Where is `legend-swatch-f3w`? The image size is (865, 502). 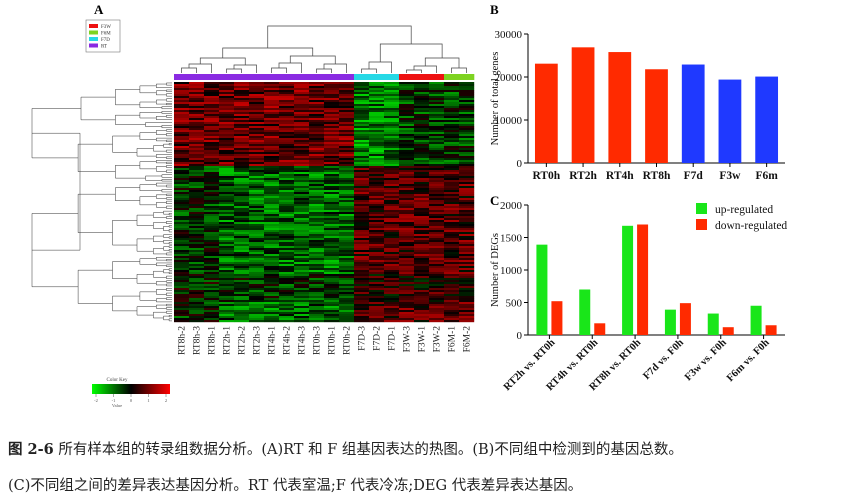 legend-swatch-f3w is located at coordinates (93, 26).